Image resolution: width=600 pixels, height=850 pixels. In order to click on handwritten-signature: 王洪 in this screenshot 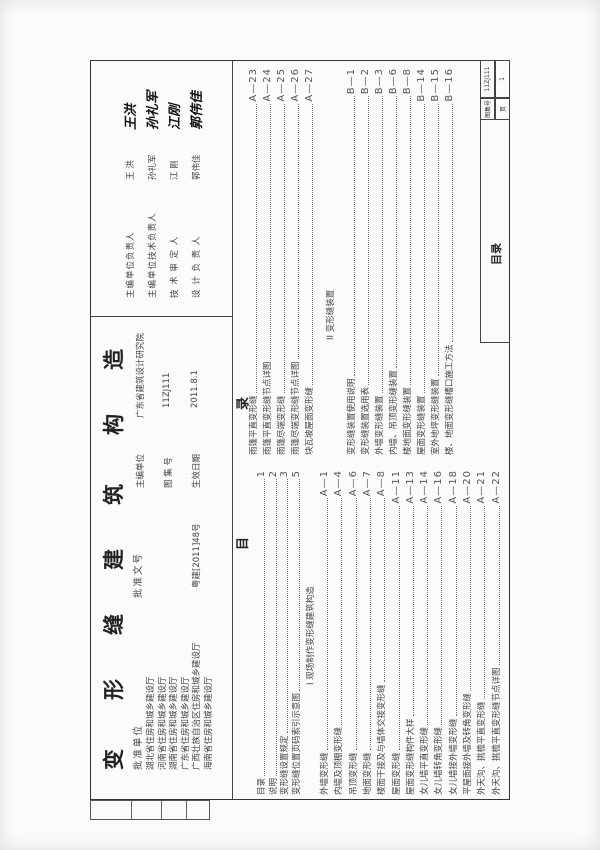, I will do `click(131, 116)`.